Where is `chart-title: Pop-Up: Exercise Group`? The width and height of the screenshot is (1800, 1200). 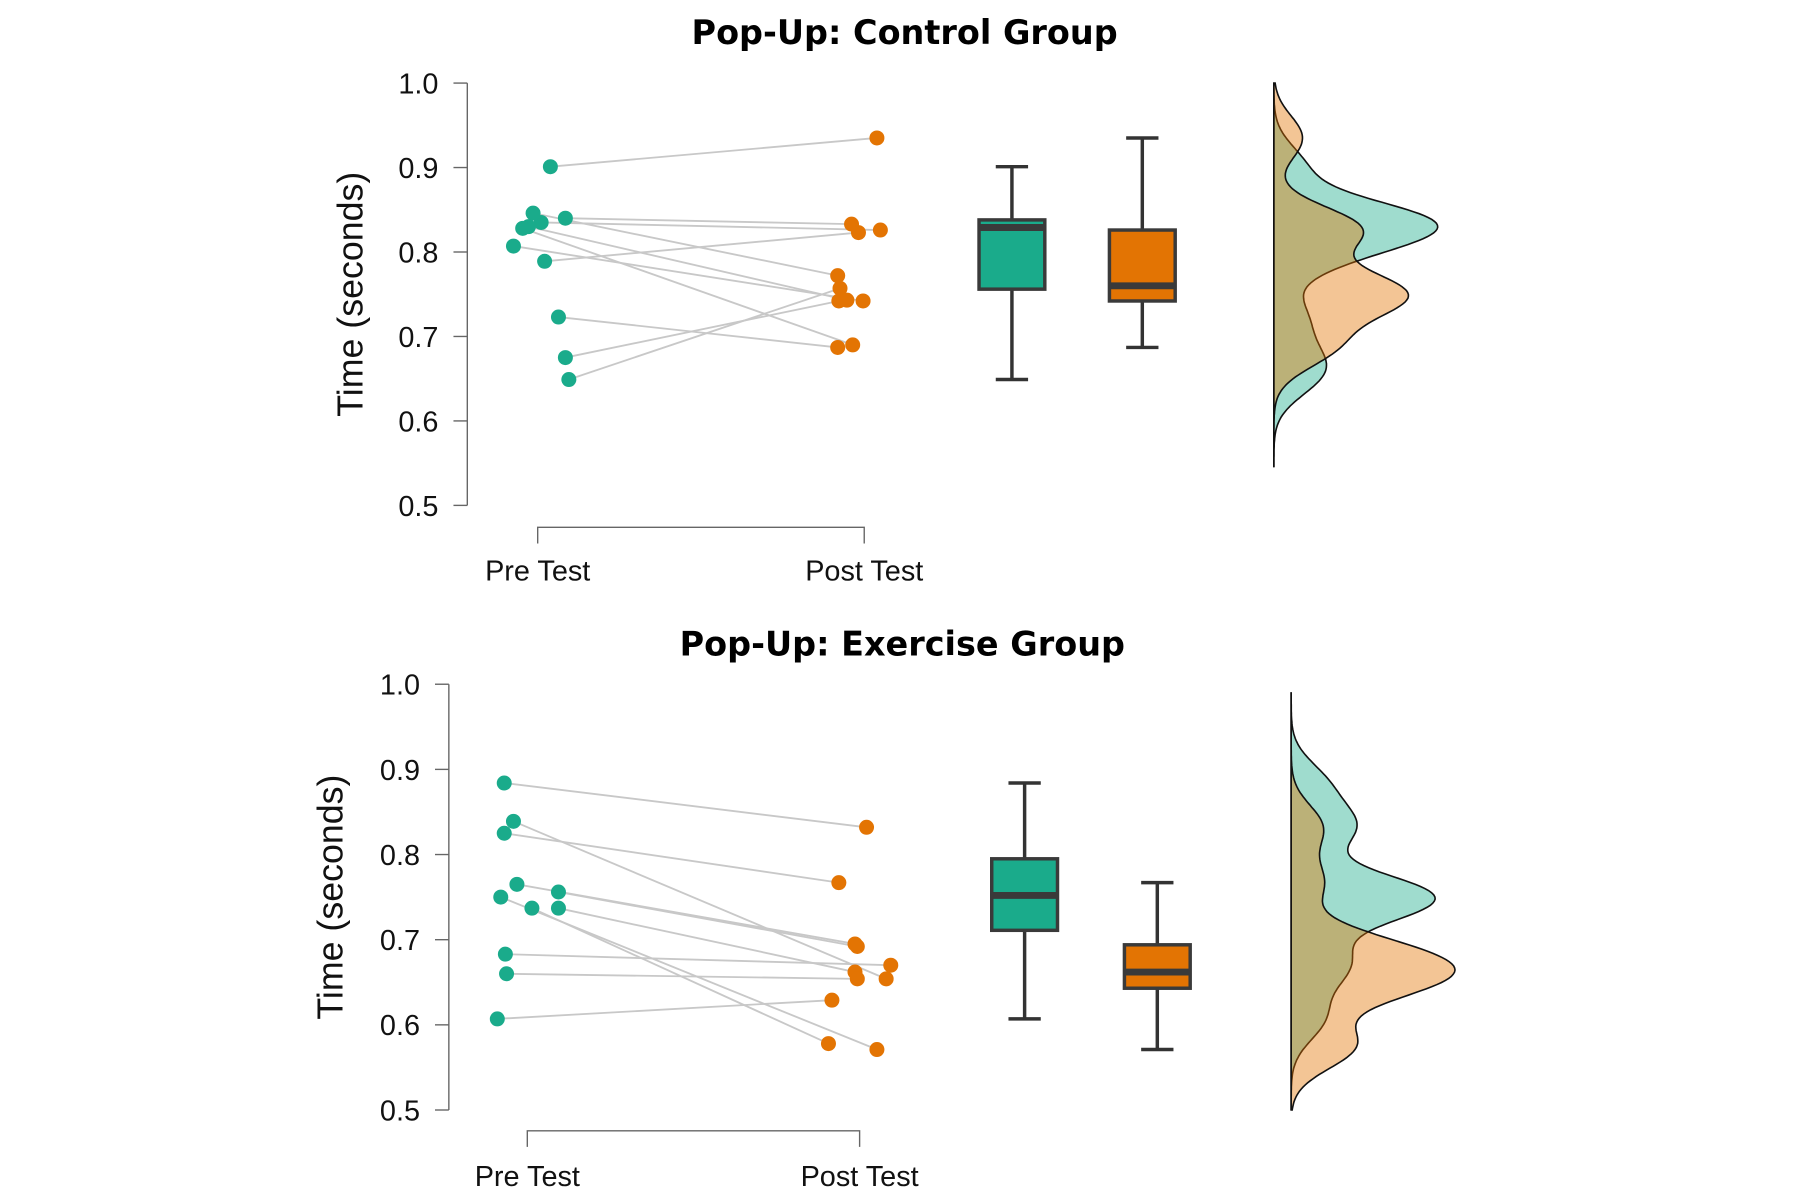 chart-title: Pop-Up: Exercise Group is located at coordinates (902, 643).